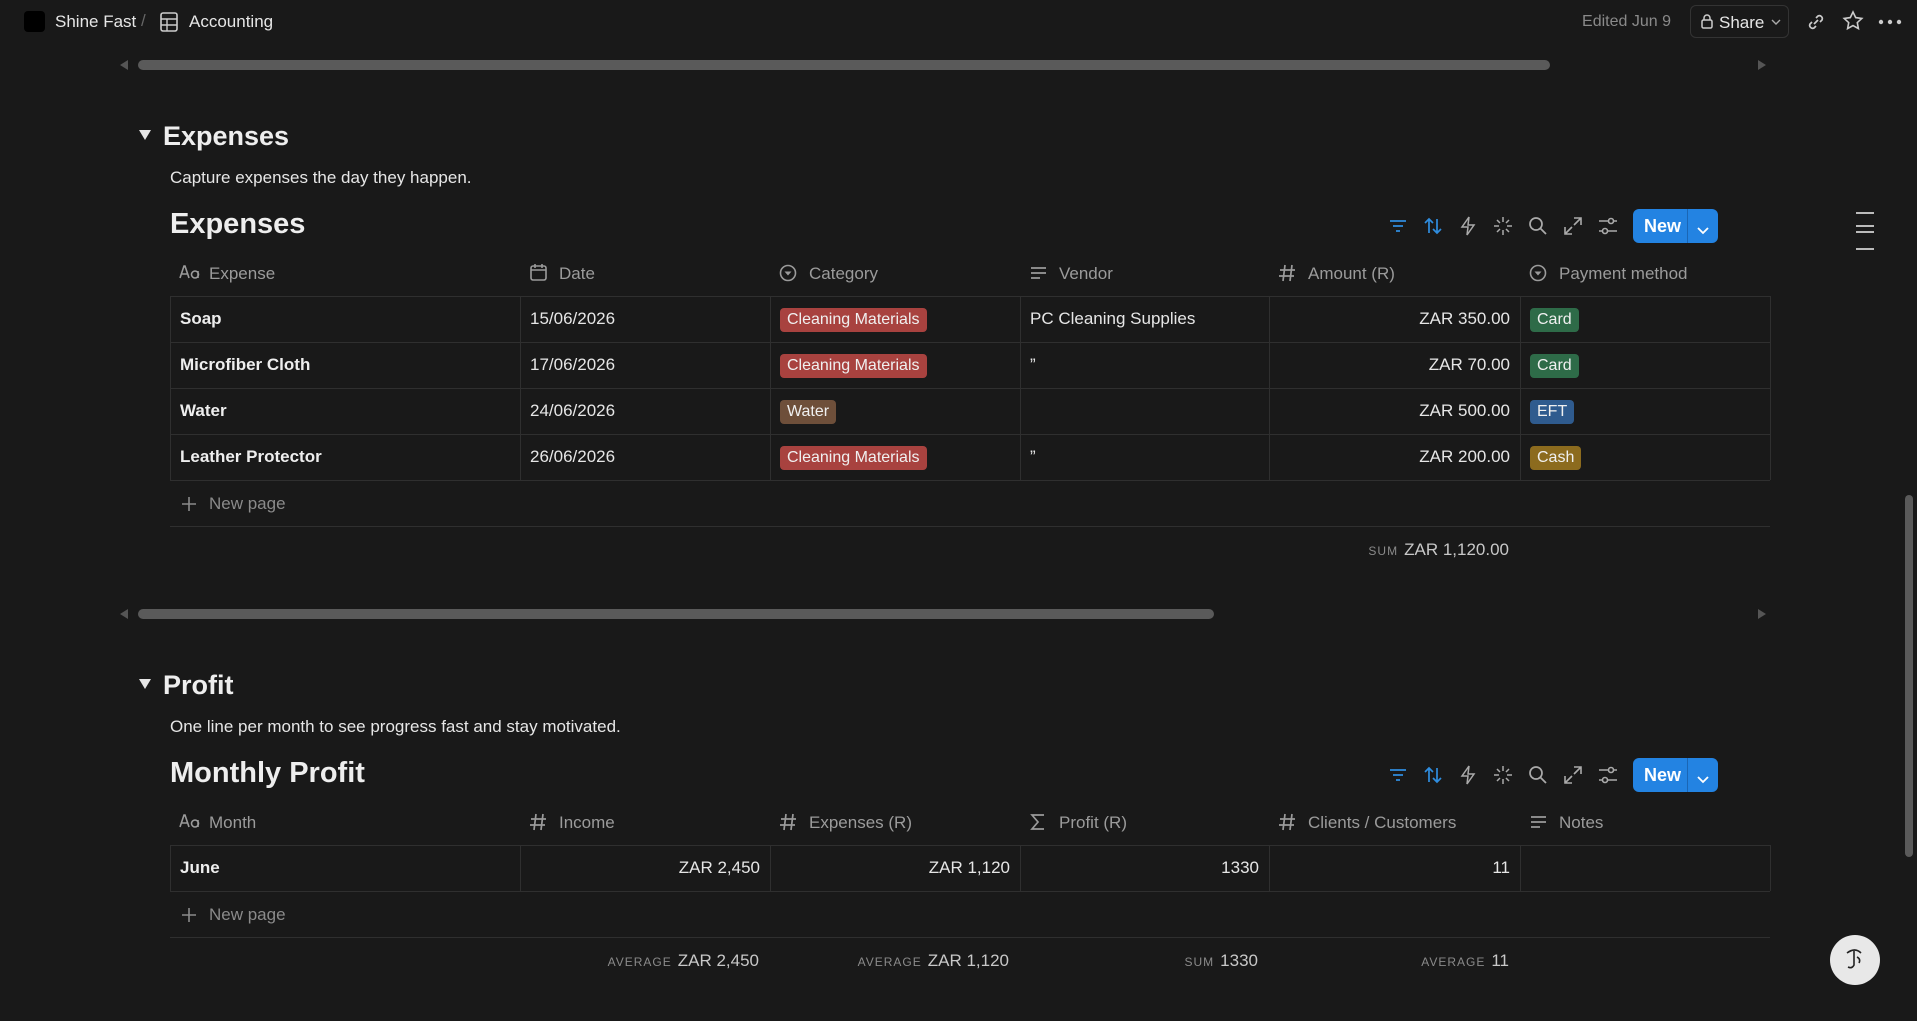 The image size is (1917, 1021). I want to click on column-header: Category, so click(843, 273).